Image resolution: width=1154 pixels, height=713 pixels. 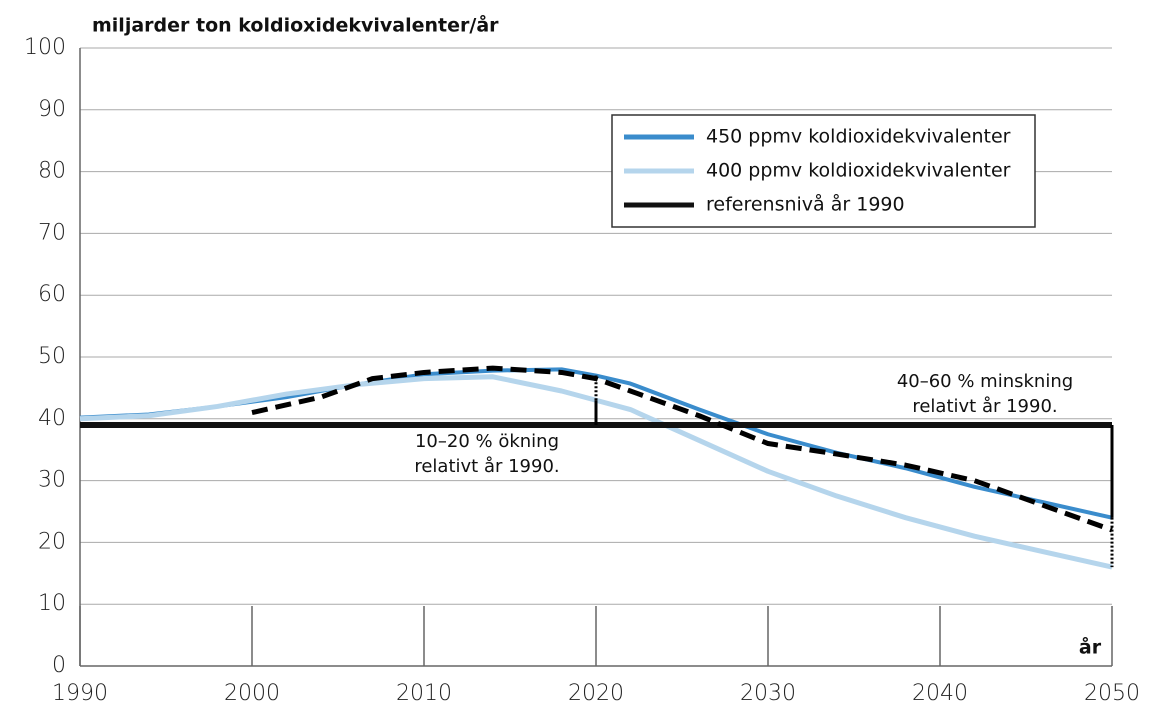 I want to click on y-tick-label: 60, so click(x=52, y=294).